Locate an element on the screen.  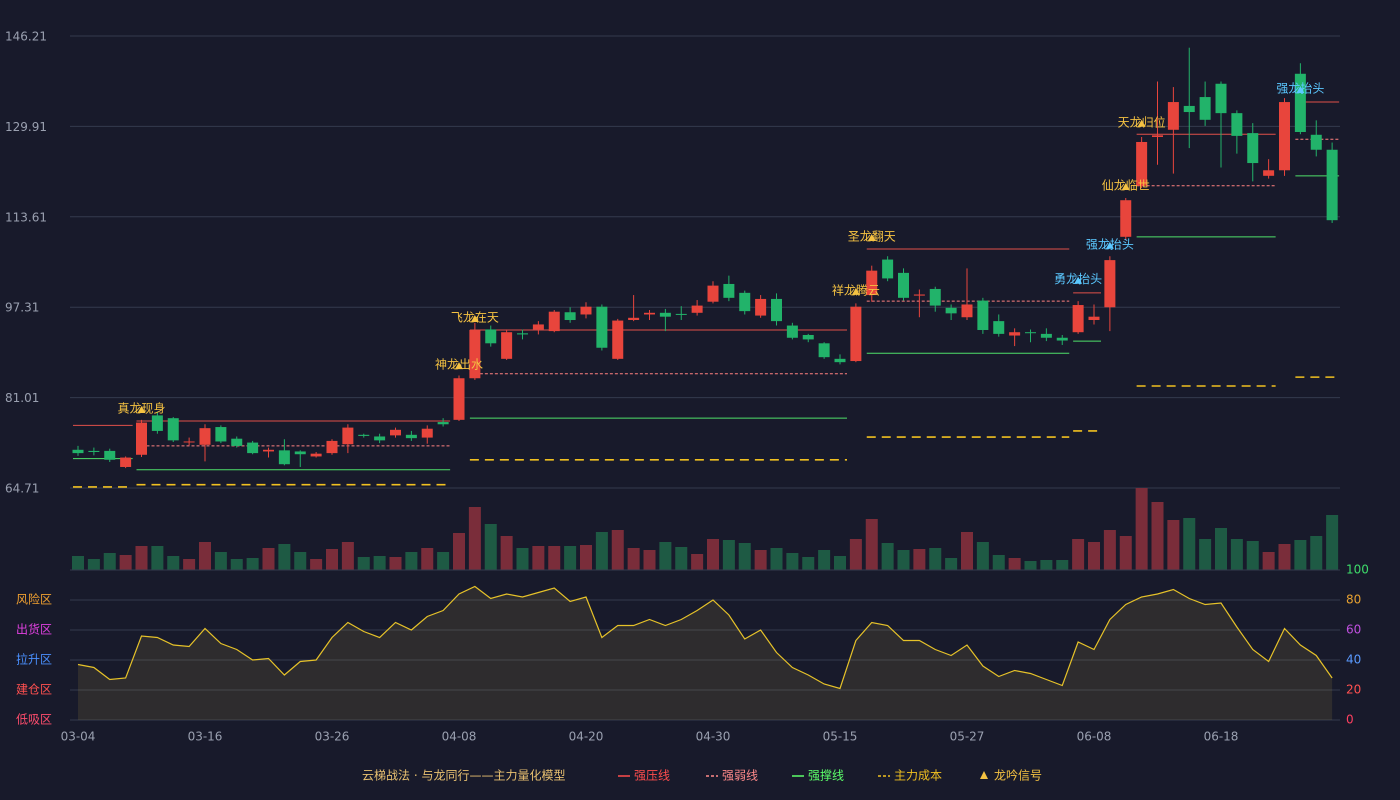
x-tick-label: 03-26 is located at coordinates (332, 737).